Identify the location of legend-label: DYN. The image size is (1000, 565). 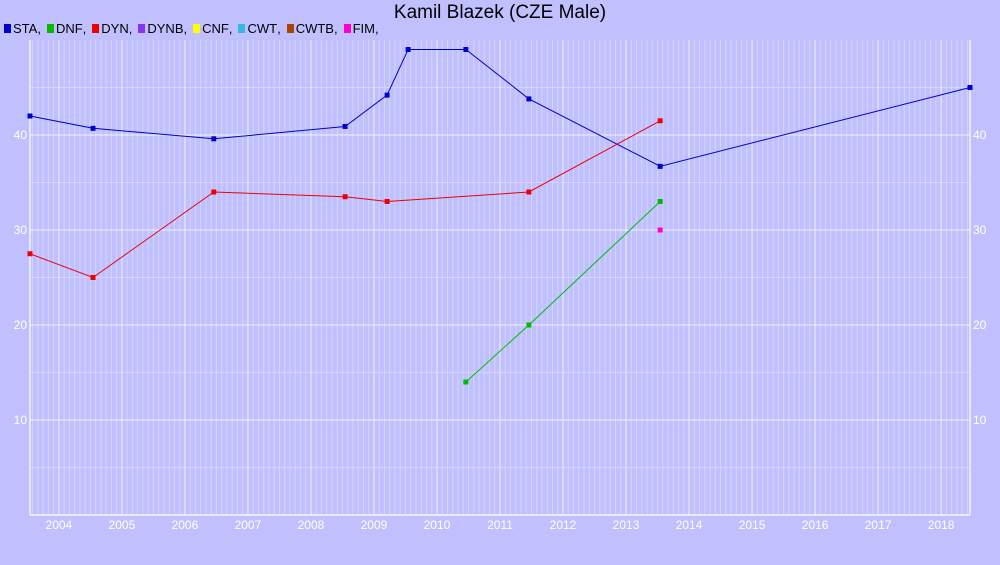
(115, 28).